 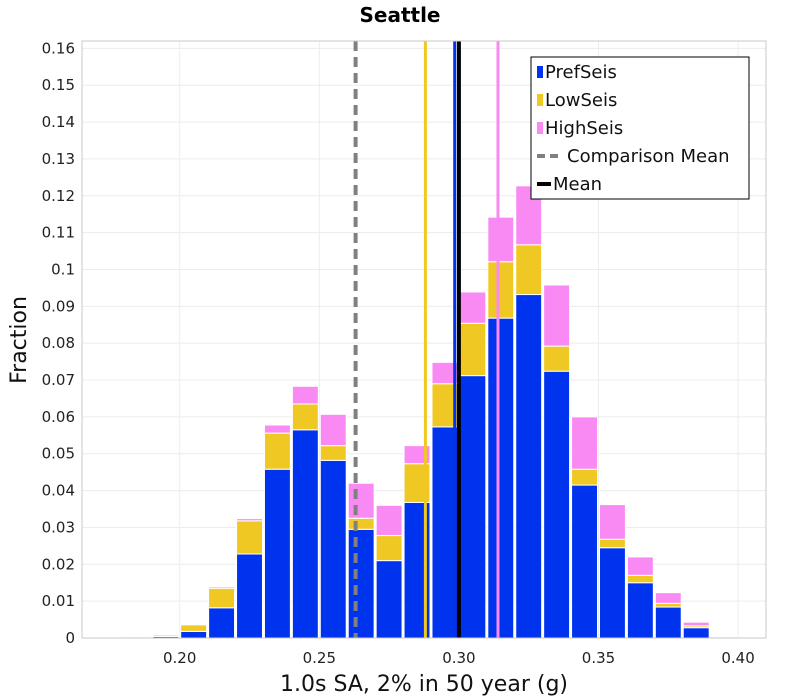 What do you see at coordinates (58, 233) in the screenshot?
I see `y-tick-label: 0.11` at bounding box center [58, 233].